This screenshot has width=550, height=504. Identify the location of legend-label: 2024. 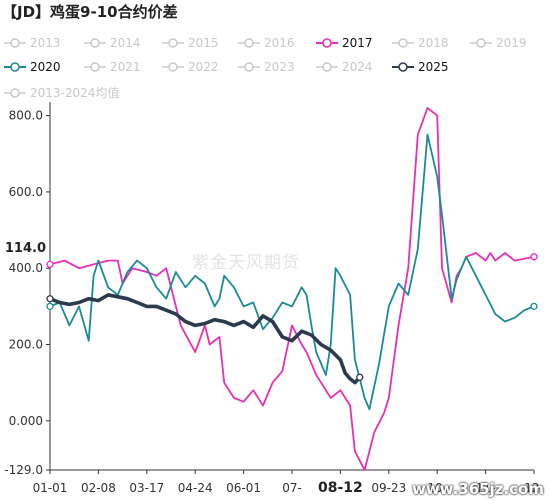
(357, 67).